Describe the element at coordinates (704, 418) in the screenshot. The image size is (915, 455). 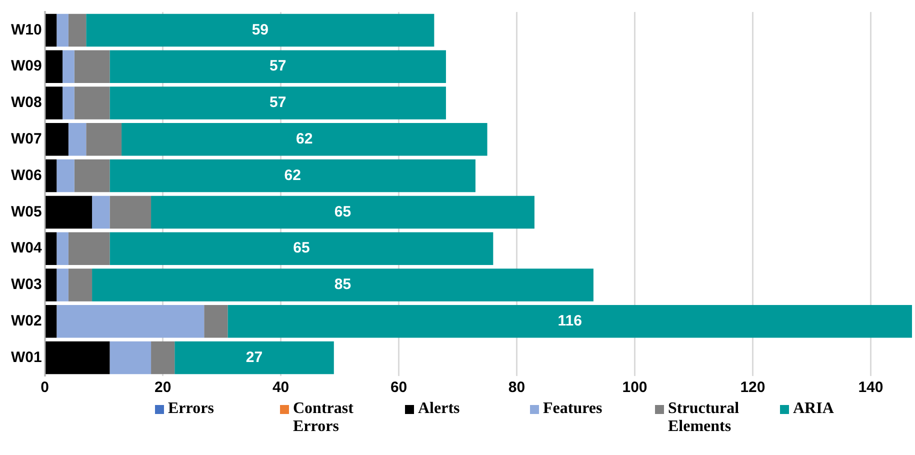
I see `legend-label: Structural Elements` at that location.